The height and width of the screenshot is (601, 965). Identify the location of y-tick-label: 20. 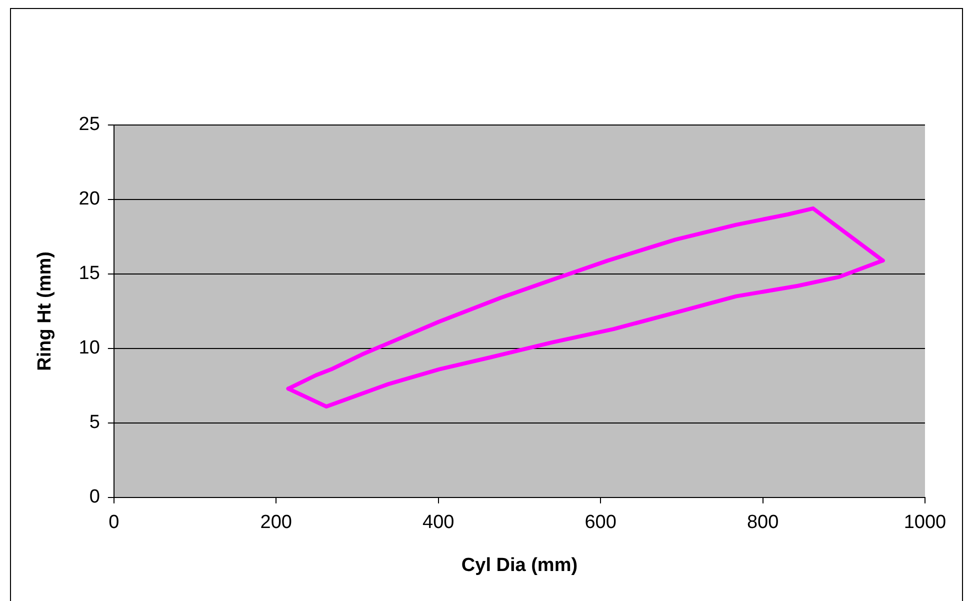
(89, 199).